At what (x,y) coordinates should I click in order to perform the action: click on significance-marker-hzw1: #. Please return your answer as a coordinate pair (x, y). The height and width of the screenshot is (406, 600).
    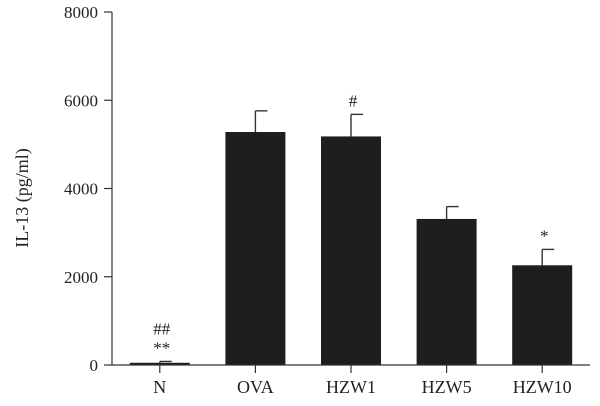
    Looking at the image, I should click on (353, 100).